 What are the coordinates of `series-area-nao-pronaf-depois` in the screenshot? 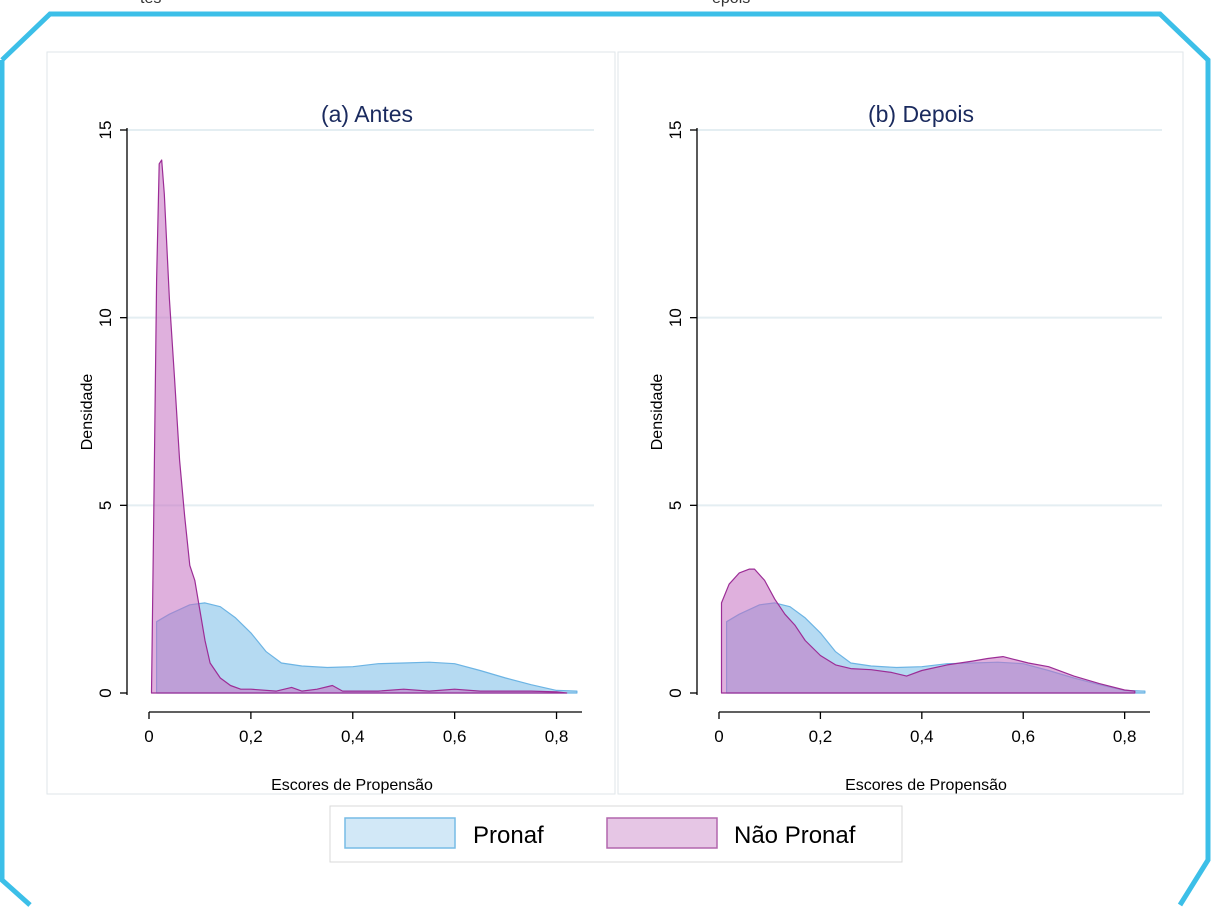 It's located at (928, 631).